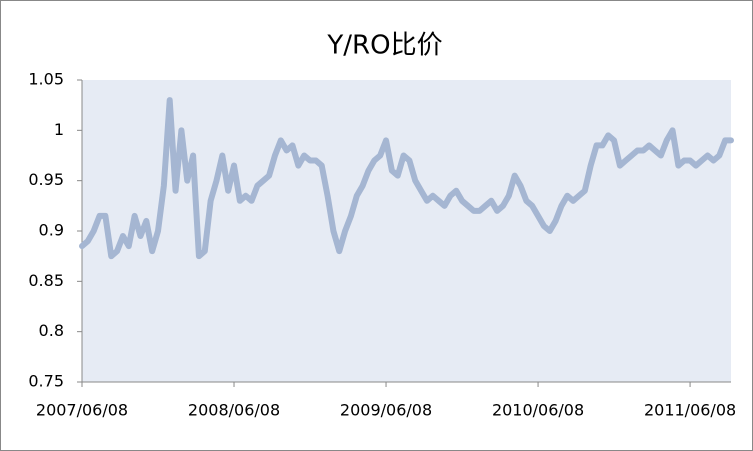  Describe the element at coordinates (234, 410) in the screenshot. I see `x-tick-label: 2008/06/08` at that location.